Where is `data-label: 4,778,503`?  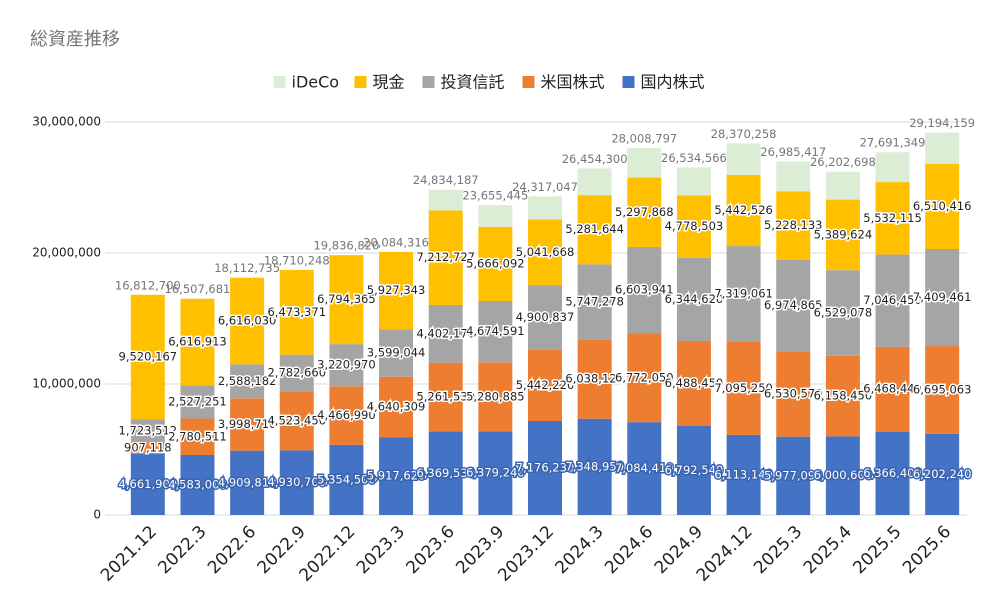
data-label: 4,778,503 is located at coordinates (694, 226).